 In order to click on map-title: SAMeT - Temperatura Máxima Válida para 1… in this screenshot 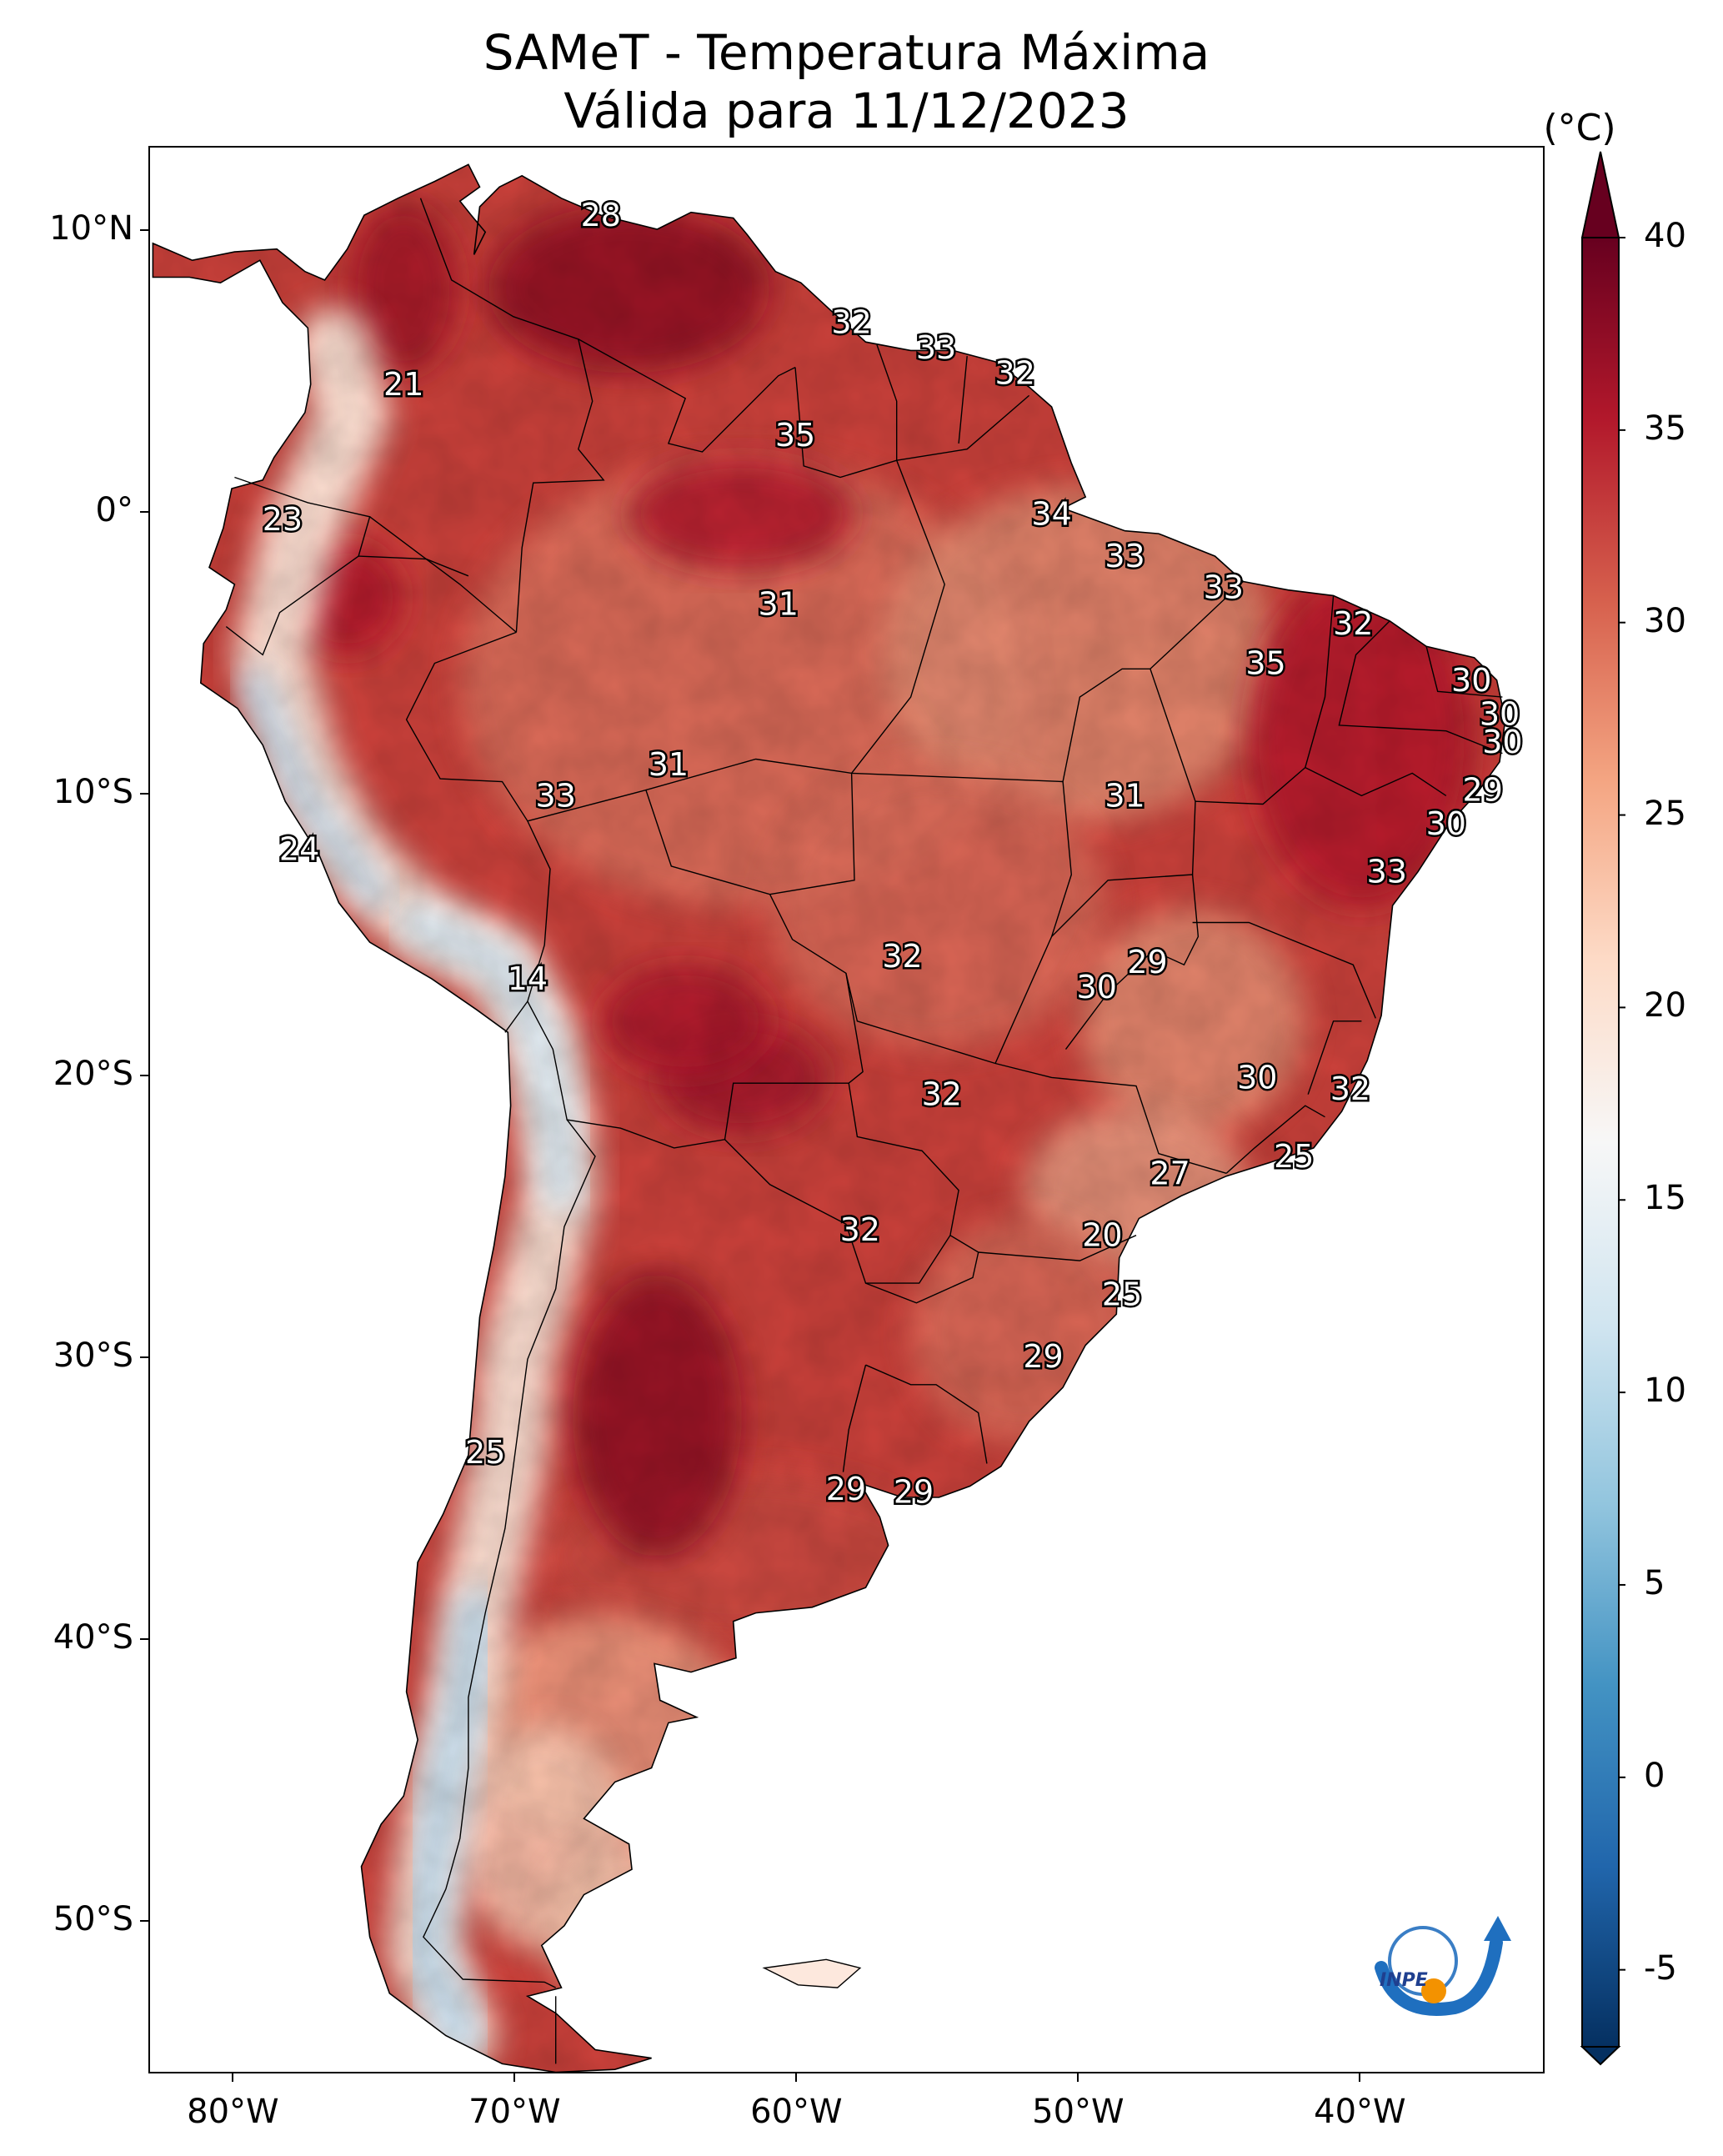, I will do `click(846, 81)`.